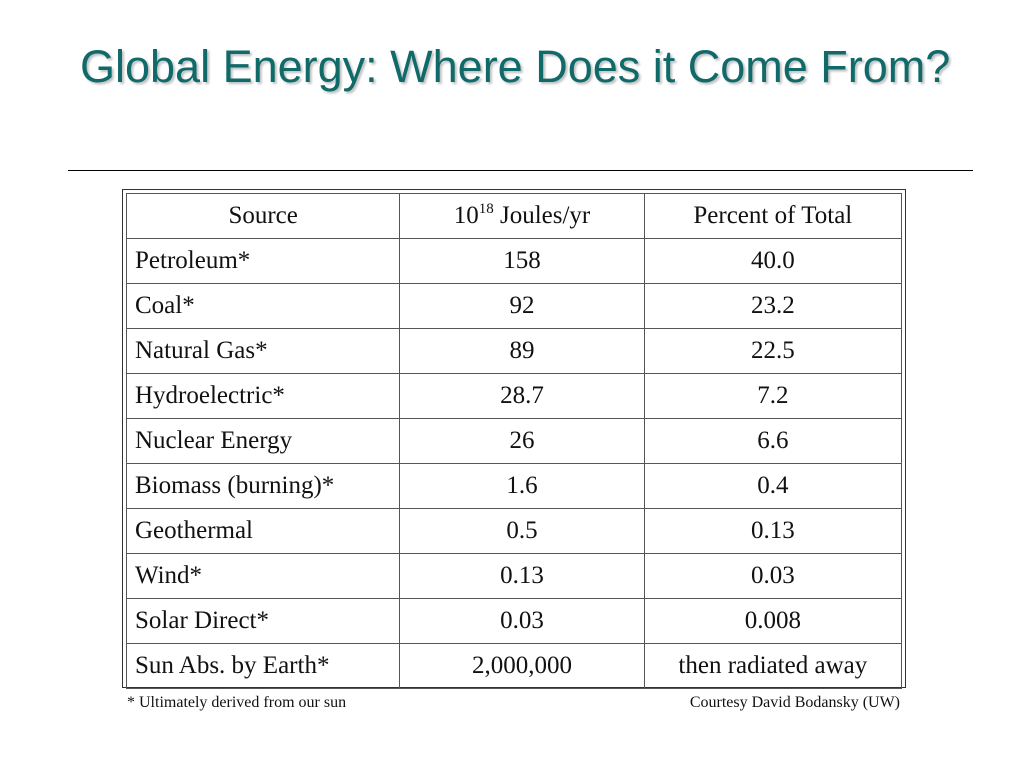 This screenshot has height=768, width=1024. I want to click on cell-joules: 1.6, so click(522, 486).